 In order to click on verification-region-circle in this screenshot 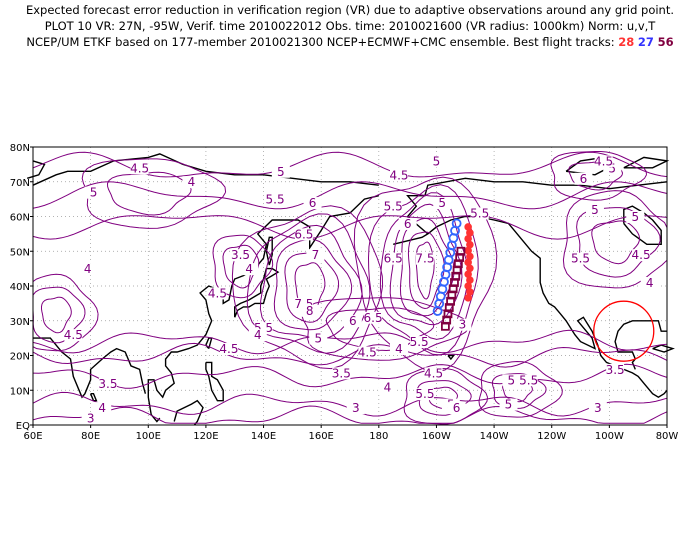, I will do `click(624, 331)`.